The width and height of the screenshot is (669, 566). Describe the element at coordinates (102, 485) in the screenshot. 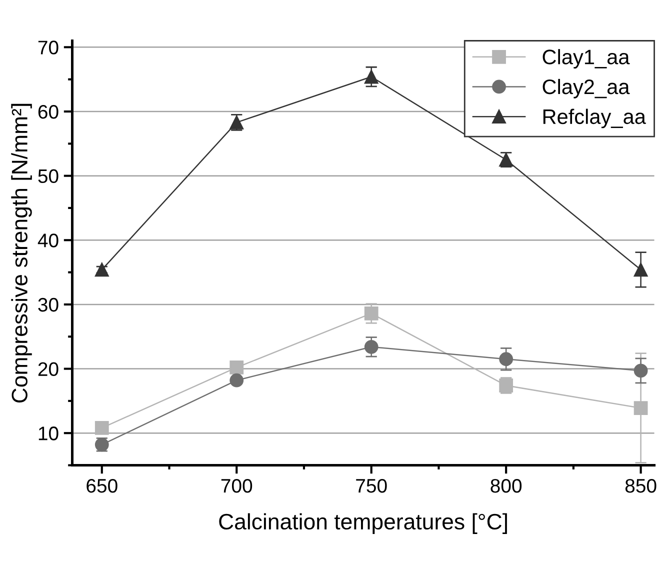

I see `x-tick-label: 650` at that location.